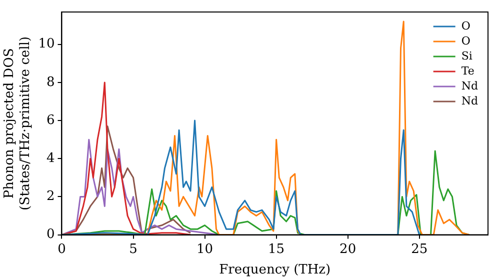 Image resolution: width=500 pixels, height=280 pixels. I want to click on x-axis-title: Frequency (THz), so click(275, 270).